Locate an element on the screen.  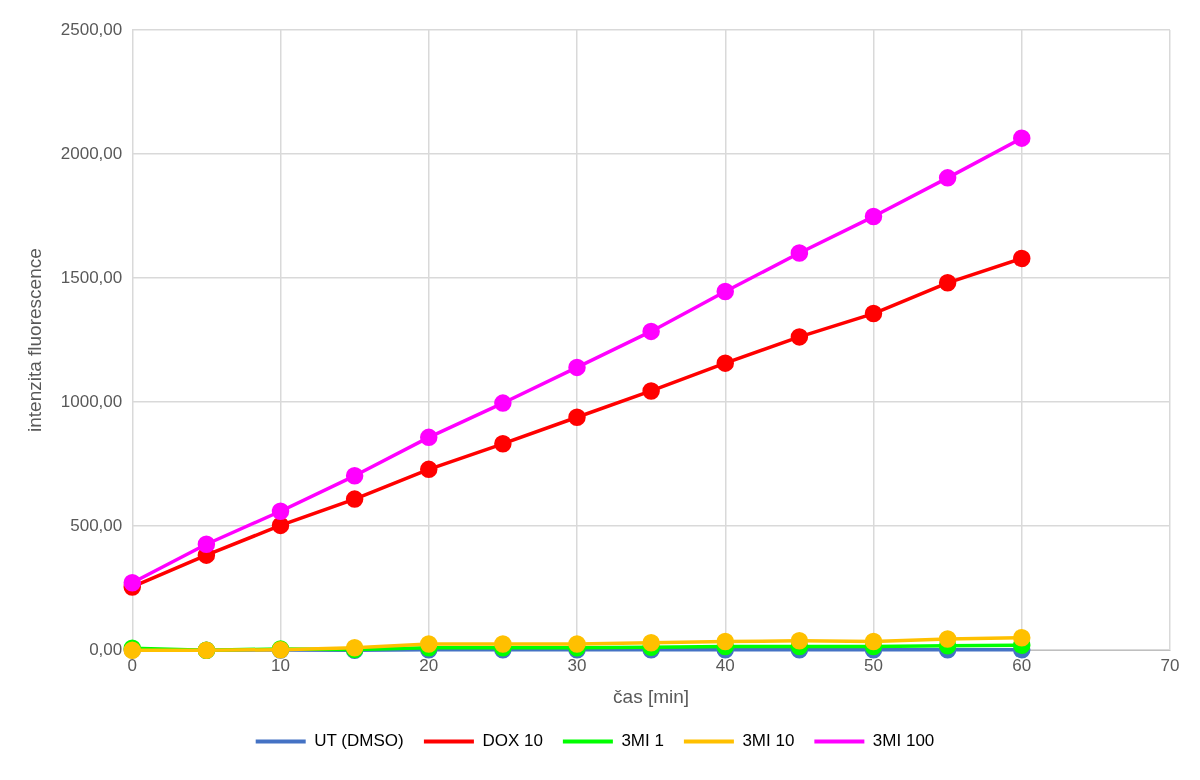
x-tick-label: 40 is located at coordinates (725, 666).